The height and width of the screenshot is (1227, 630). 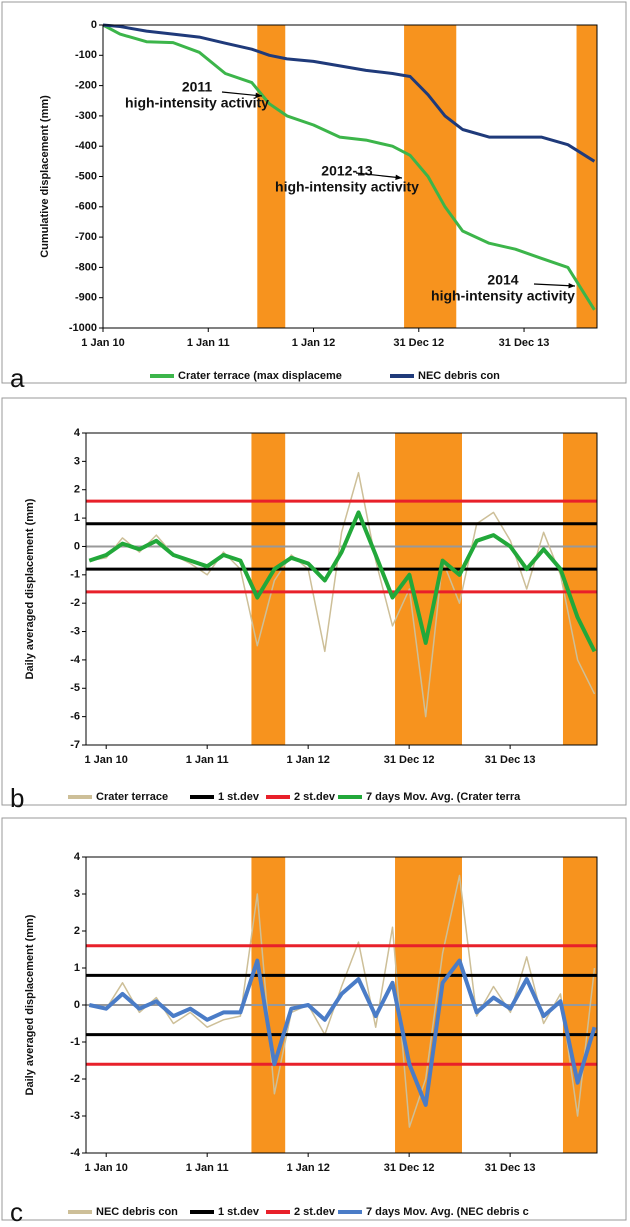 What do you see at coordinates (347, 171) in the screenshot?
I see `annotation: 2012-13` at bounding box center [347, 171].